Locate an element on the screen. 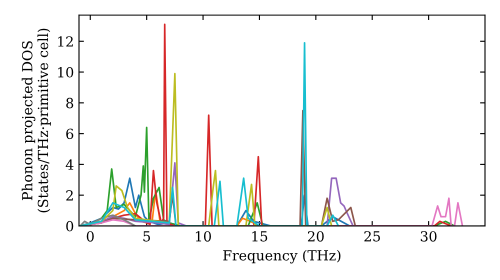 Image resolution: width=500 pixels, height=280 pixels. x-tick-label: 0 is located at coordinates (90, 236).